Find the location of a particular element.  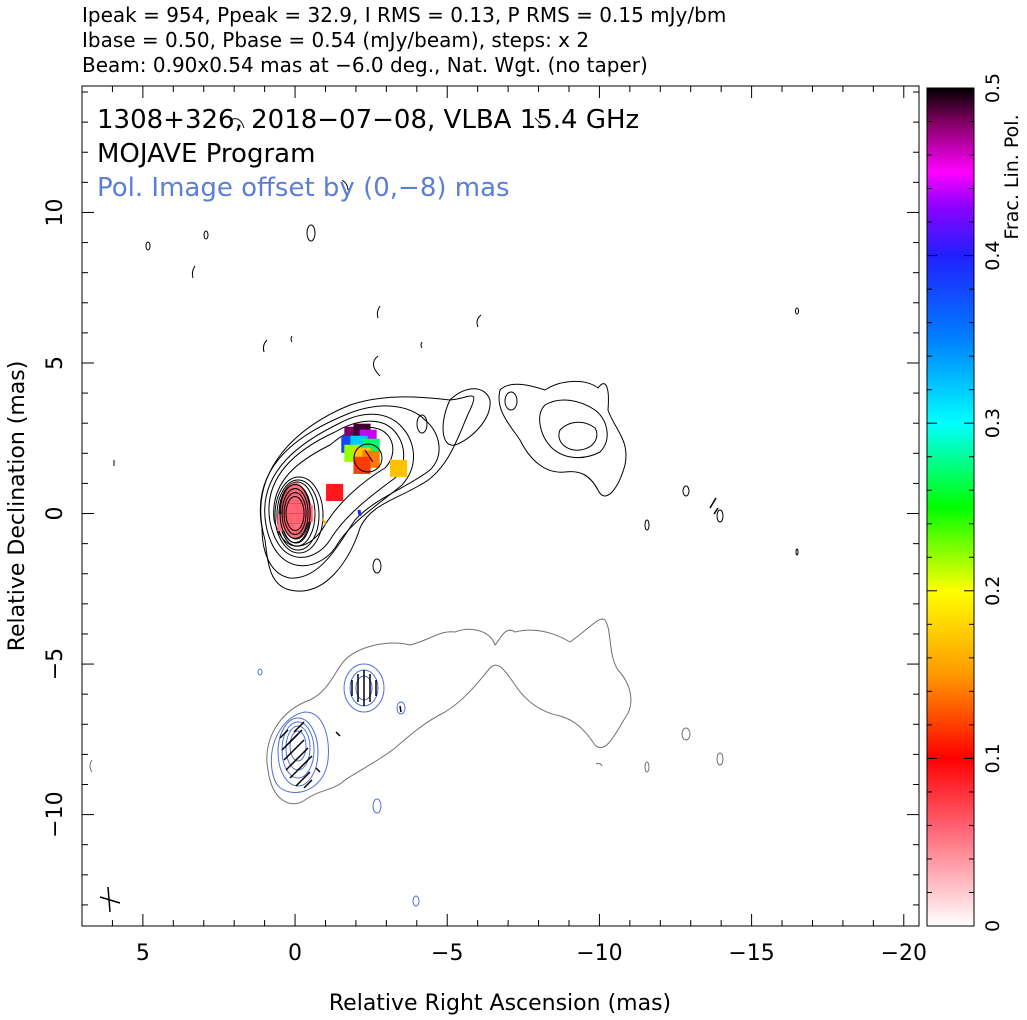

offset-note: Pol. Image offset by (0,−8) mas is located at coordinates (303, 188).